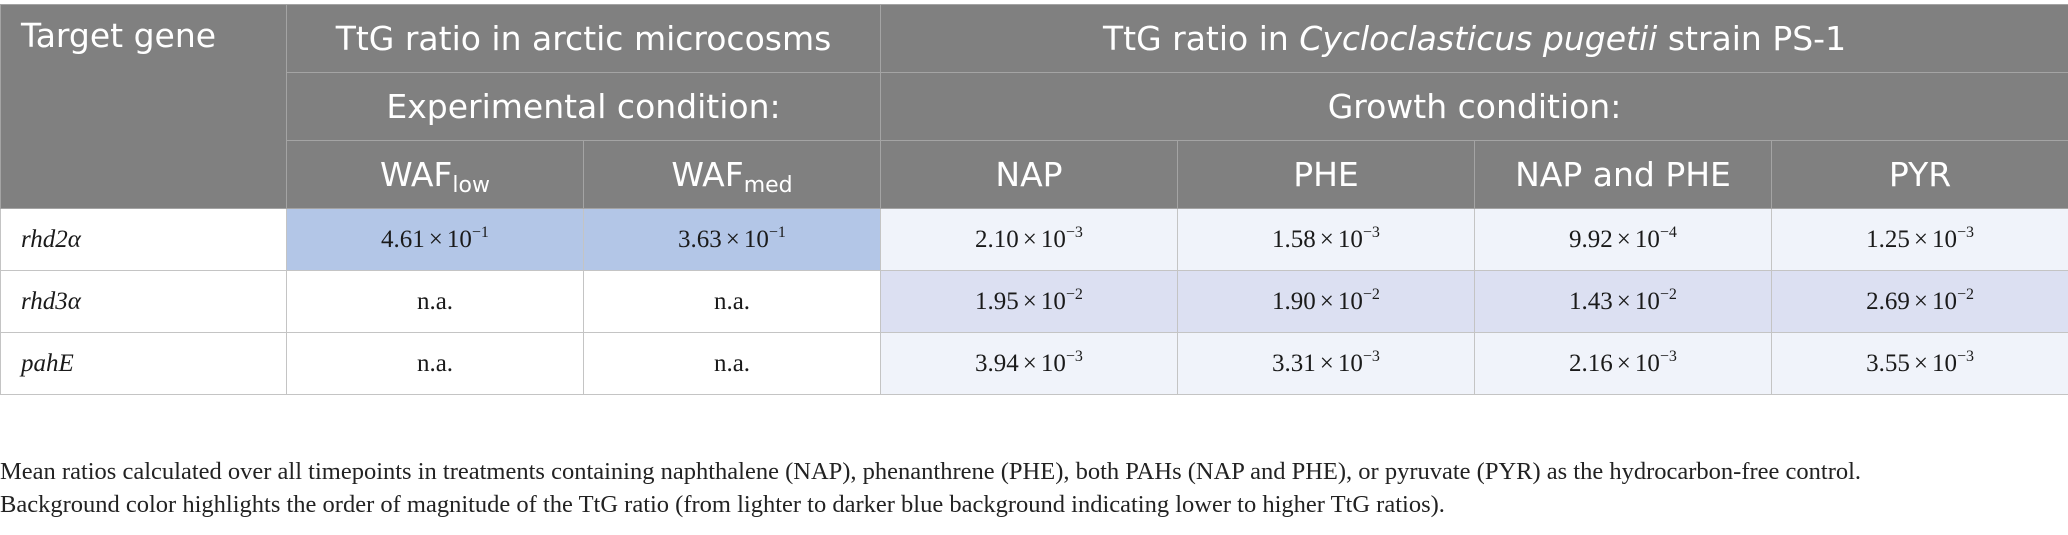  I want to click on target-gene-header: Target gene, so click(143, 106).